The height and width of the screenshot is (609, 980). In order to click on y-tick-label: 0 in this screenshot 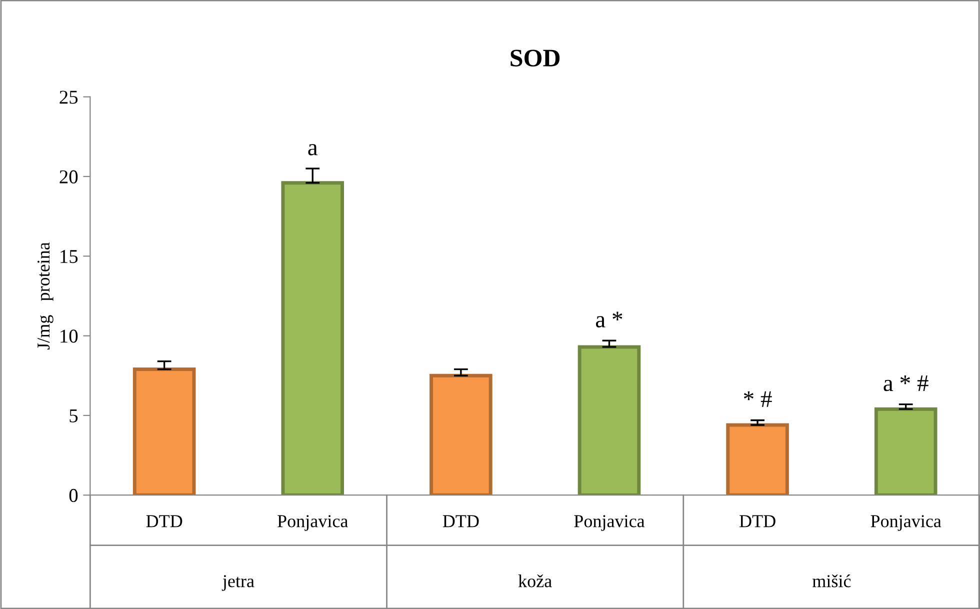, I will do `click(73, 495)`.